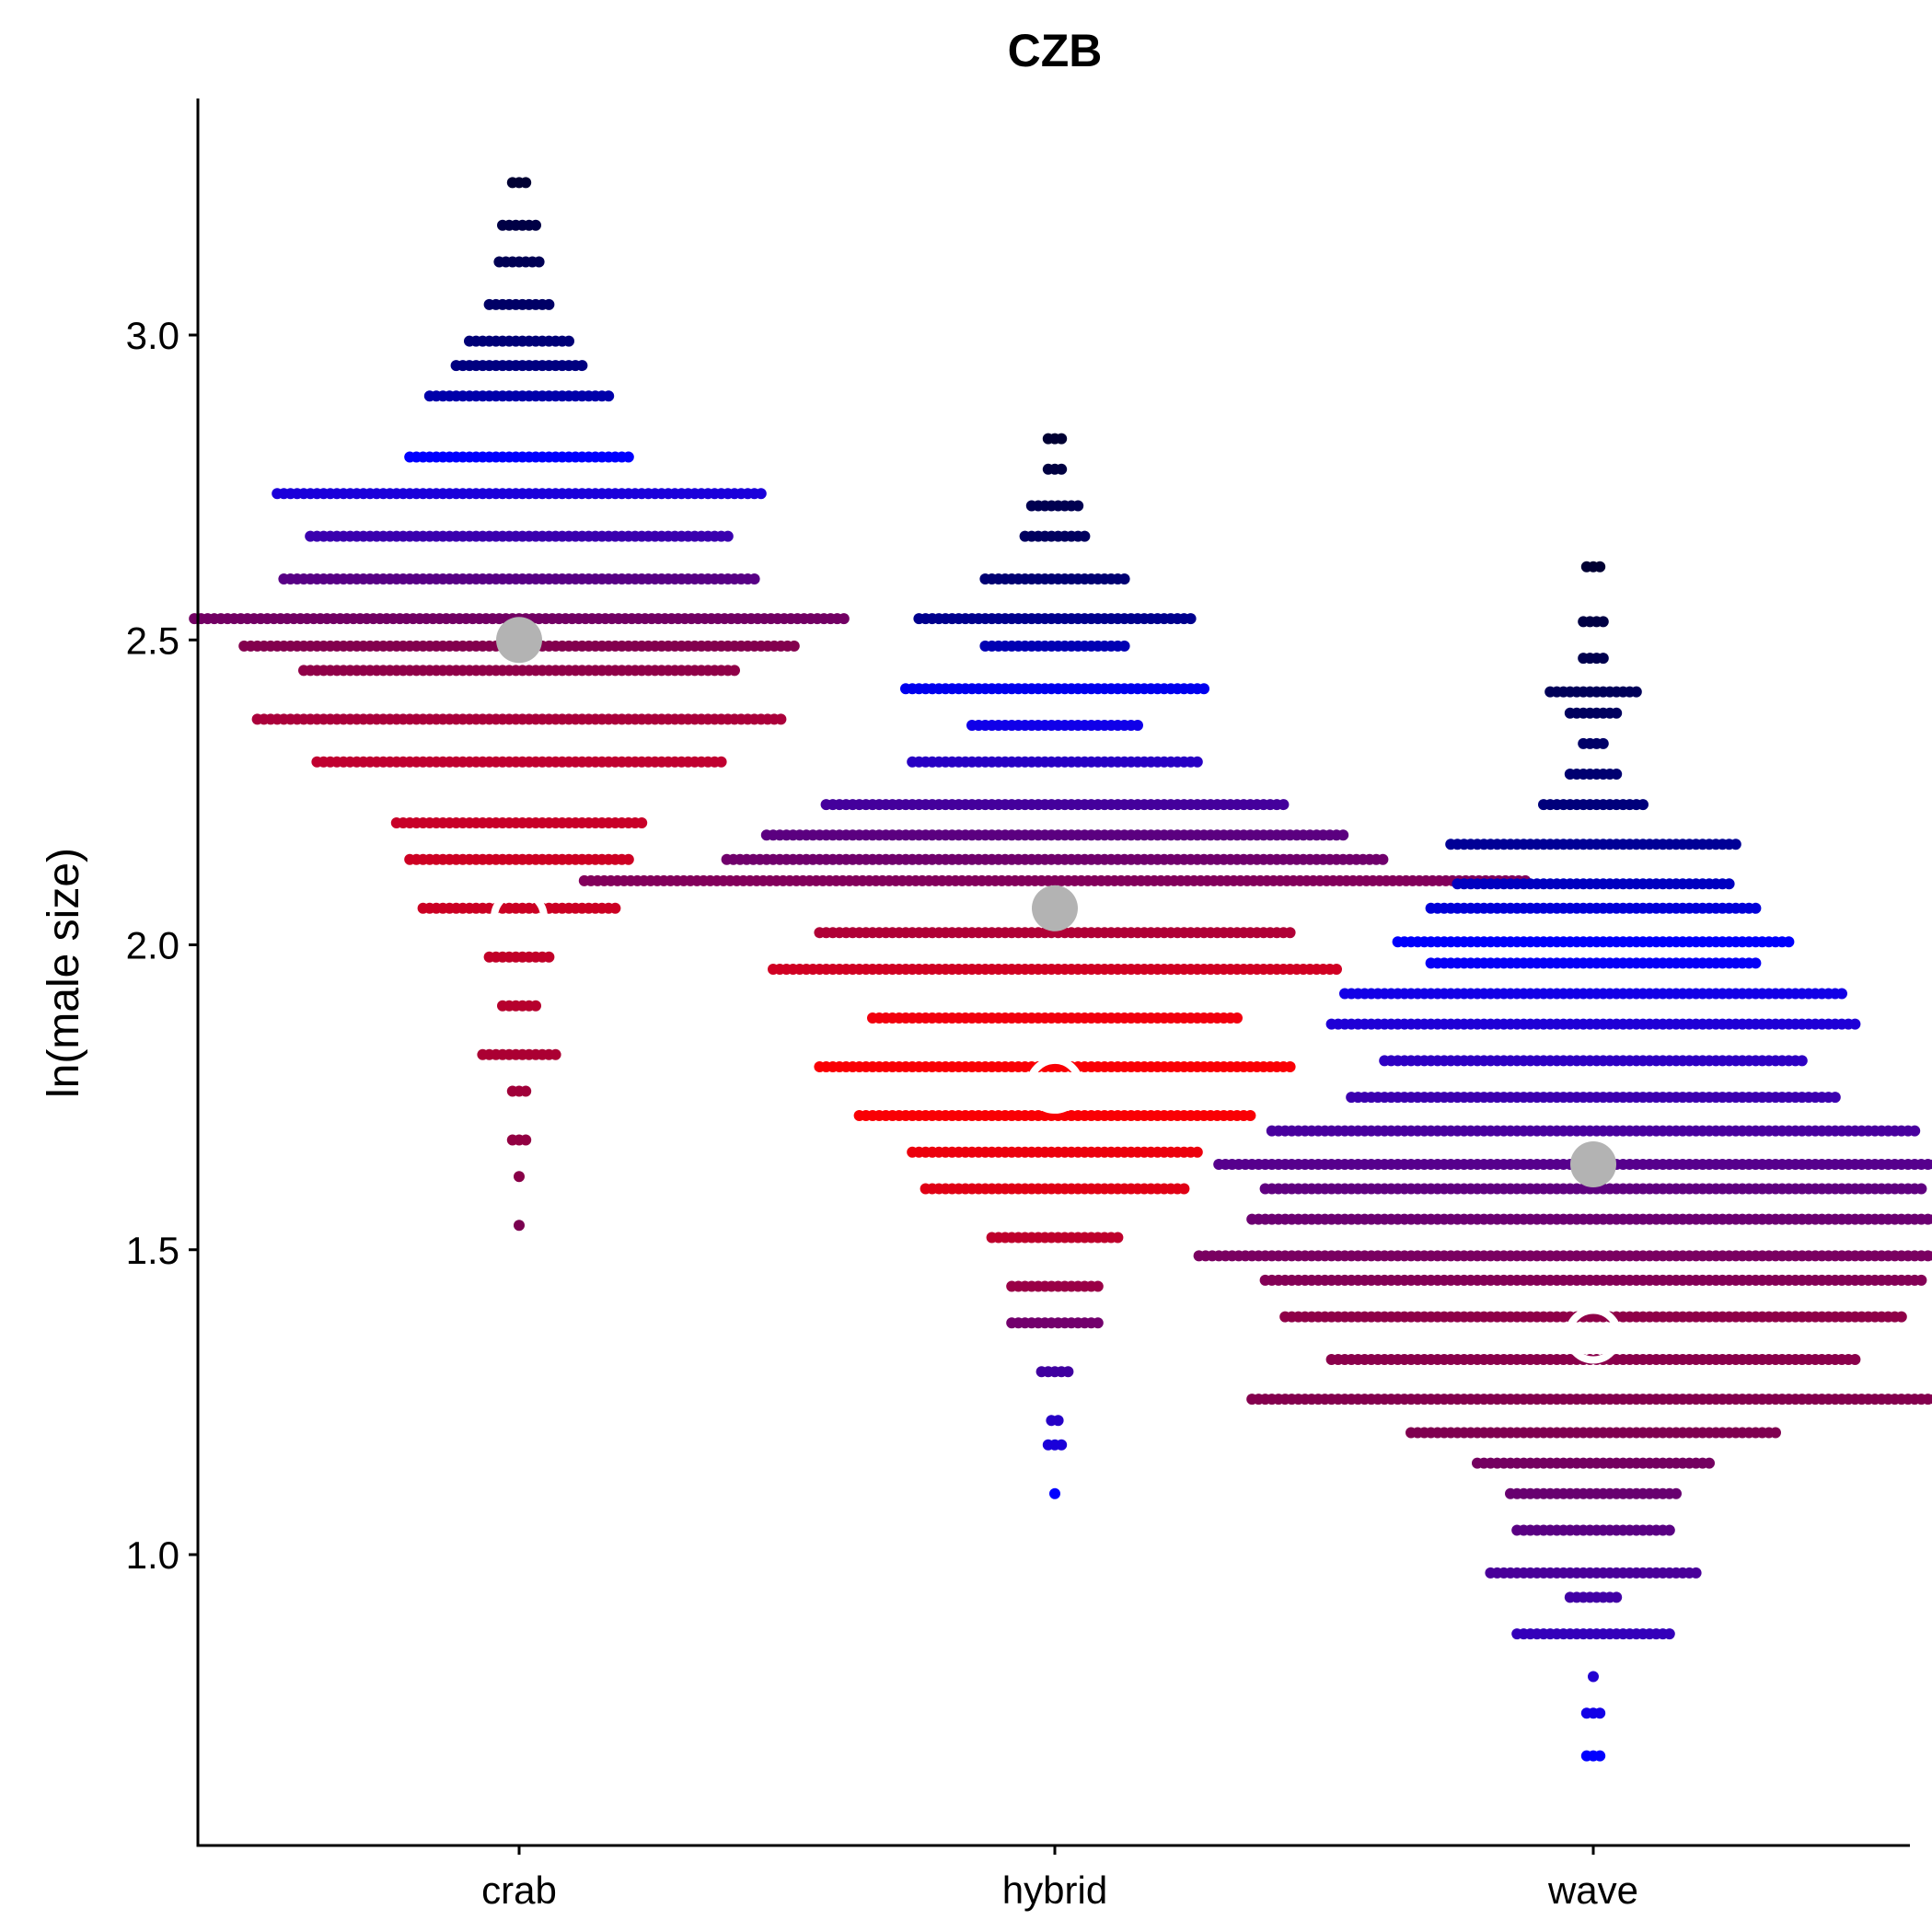 This screenshot has height=1932, width=1932. What do you see at coordinates (153, 1250) in the screenshot?
I see `y-tick-label: 1.5` at bounding box center [153, 1250].